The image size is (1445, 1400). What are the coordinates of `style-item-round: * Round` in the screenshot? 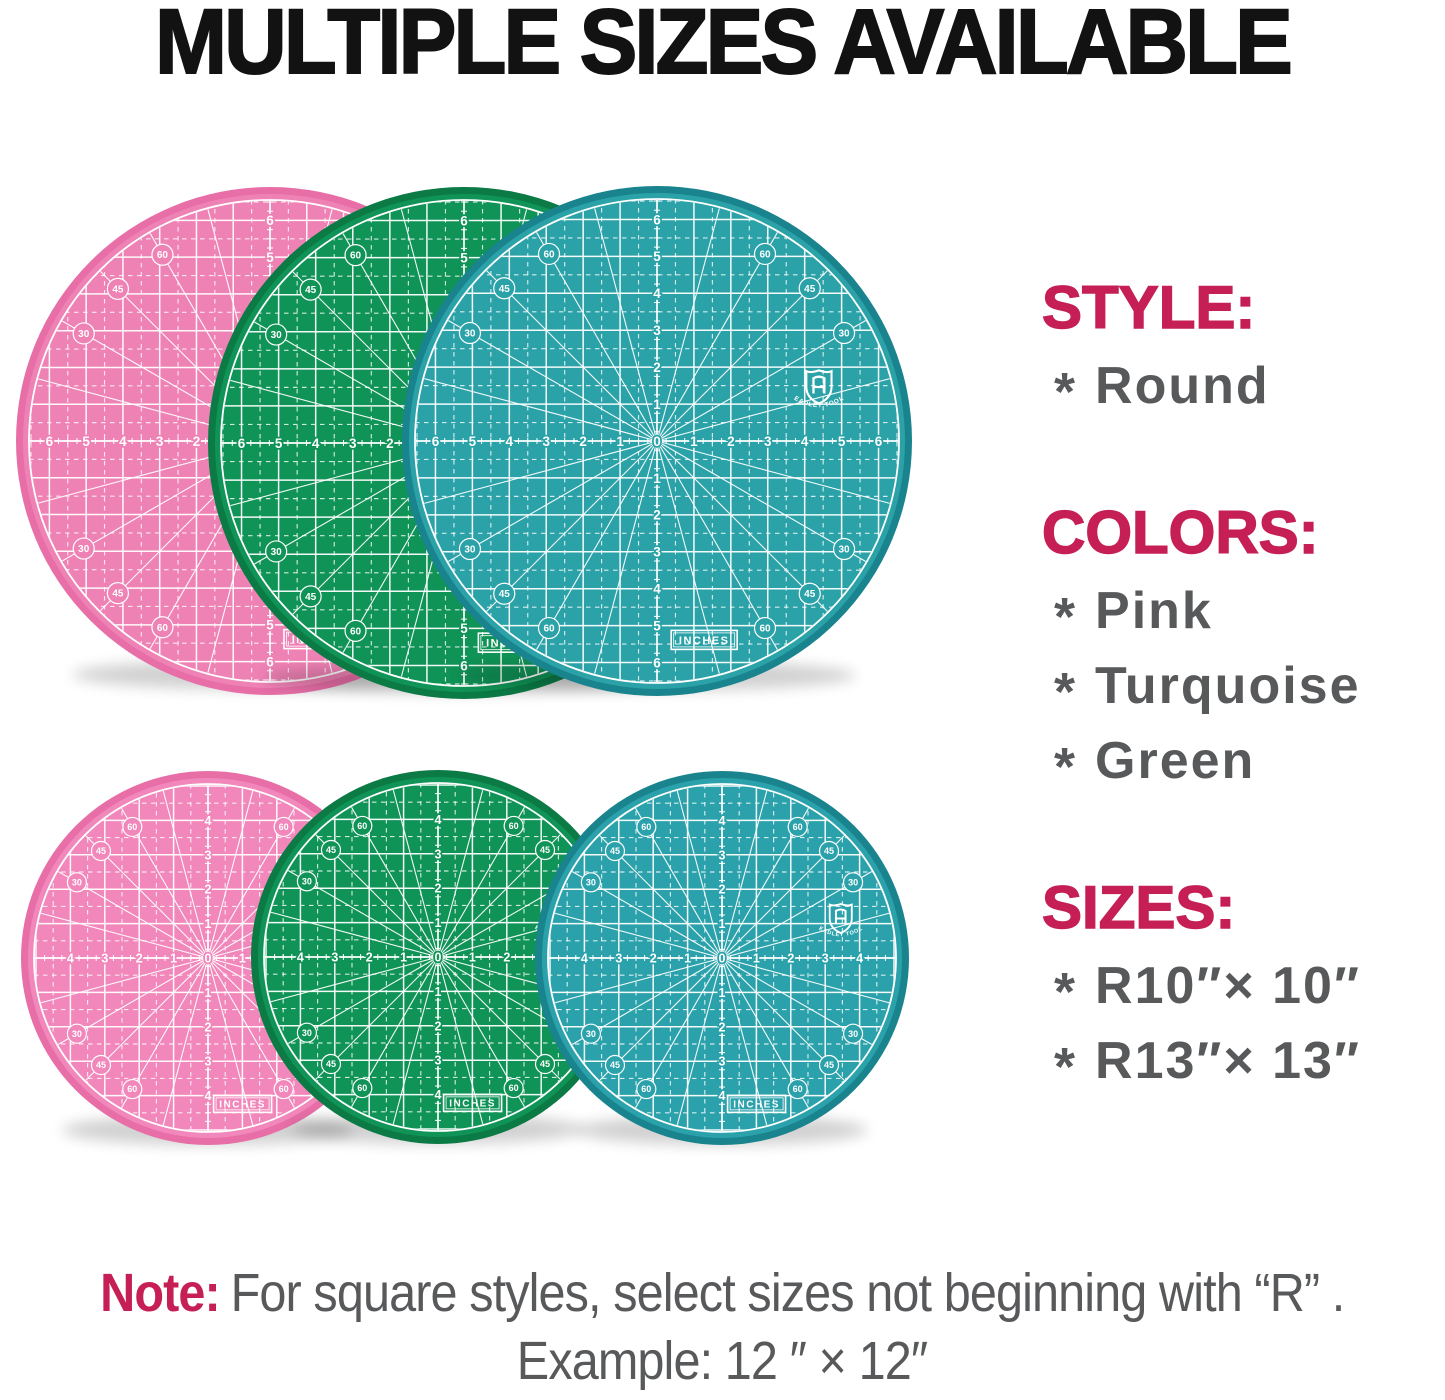 It's located at (1207, 385).